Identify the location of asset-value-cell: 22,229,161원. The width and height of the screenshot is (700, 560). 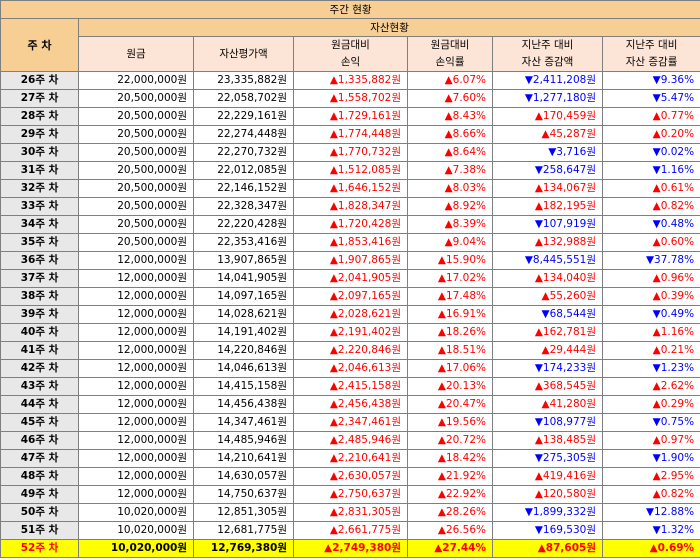
(243, 116).